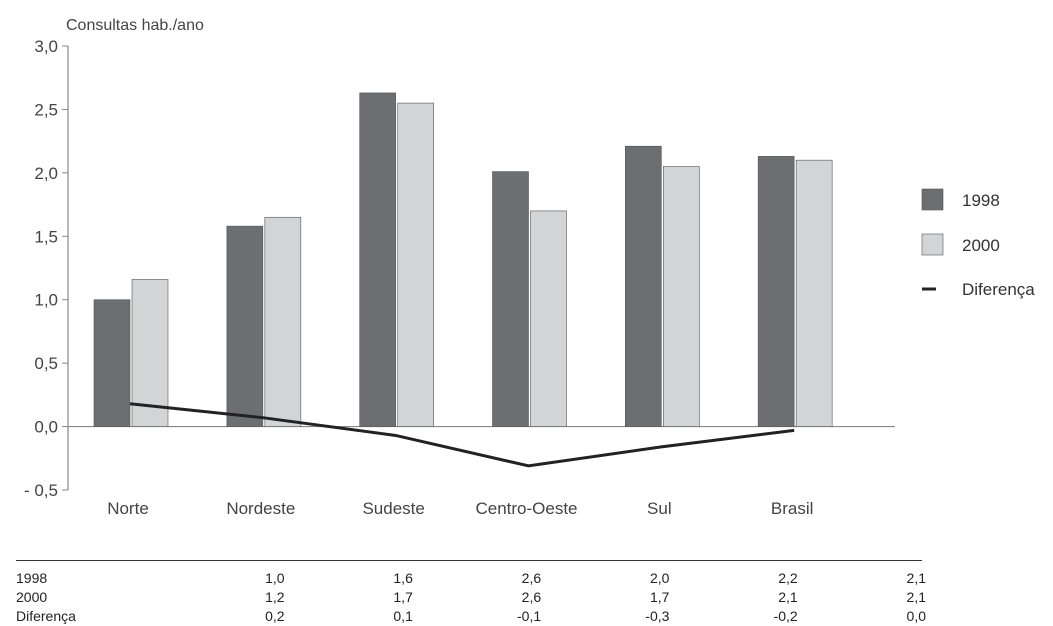 The image size is (1053, 626). I want to click on y-tick-label: 1,0, so click(46, 300).